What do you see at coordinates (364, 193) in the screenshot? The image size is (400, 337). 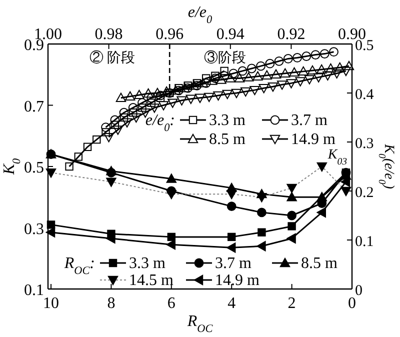 I see `y-tick-label: 0.2` at bounding box center [364, 193].